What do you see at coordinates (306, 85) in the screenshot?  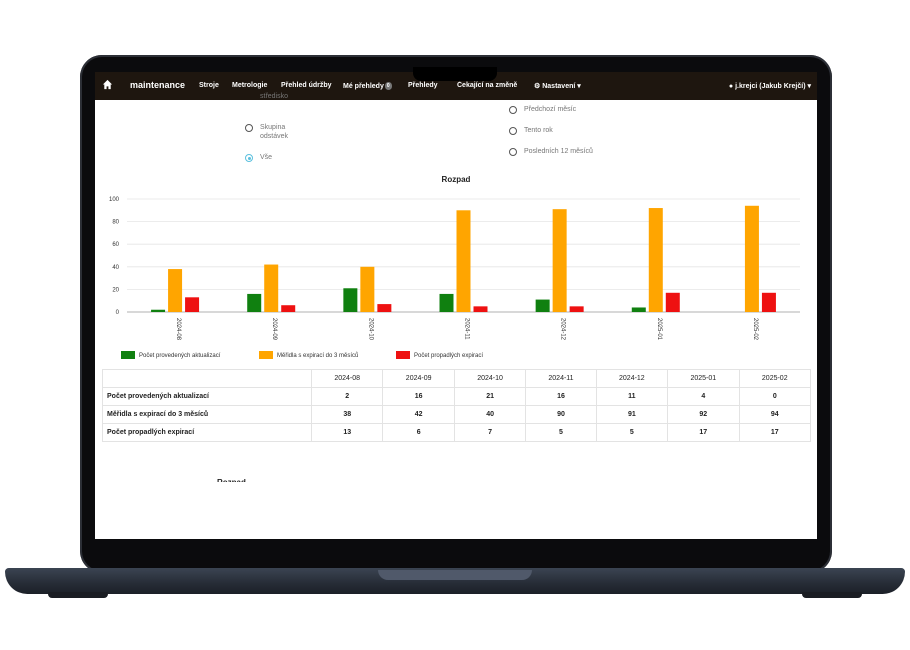 I see `nav-prehled-udrzby: Přehled údržby` at bounding box center [306, 85].